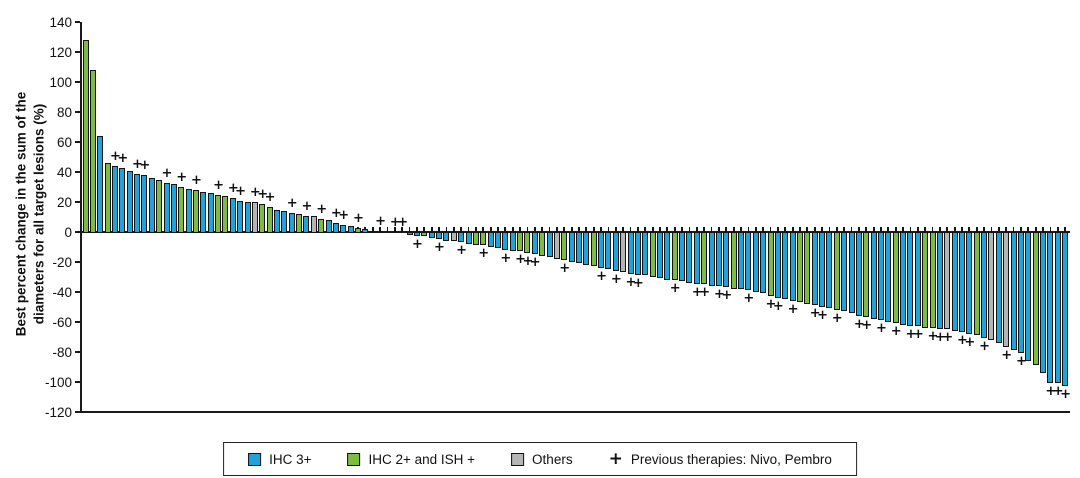 This screenshot has height=478, width=1080. What do you see at coordinates (62, 262) in the screenshot?
I see `y-tick-label: -20` at bounding box center [62, 262].